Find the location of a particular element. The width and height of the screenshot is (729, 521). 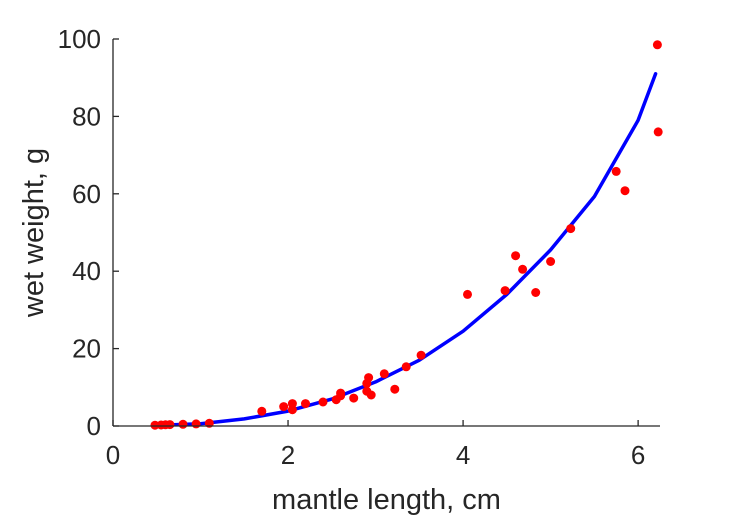

x-tick-label: 0 is located at coordinates (113, 455).